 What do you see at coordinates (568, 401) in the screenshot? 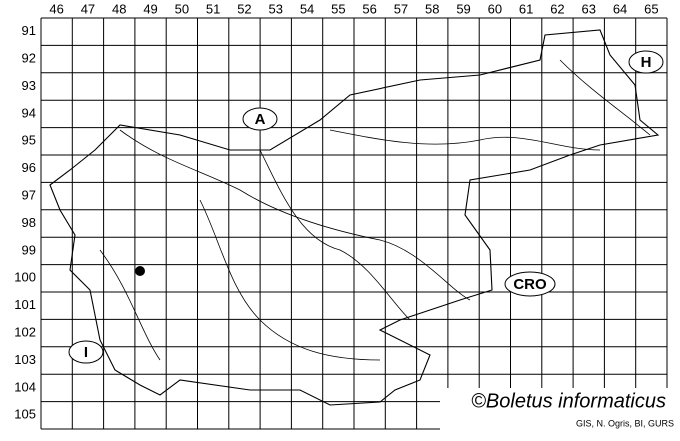
I see `credit: ©Boletus informaticus` at bounding box center [568, 401].